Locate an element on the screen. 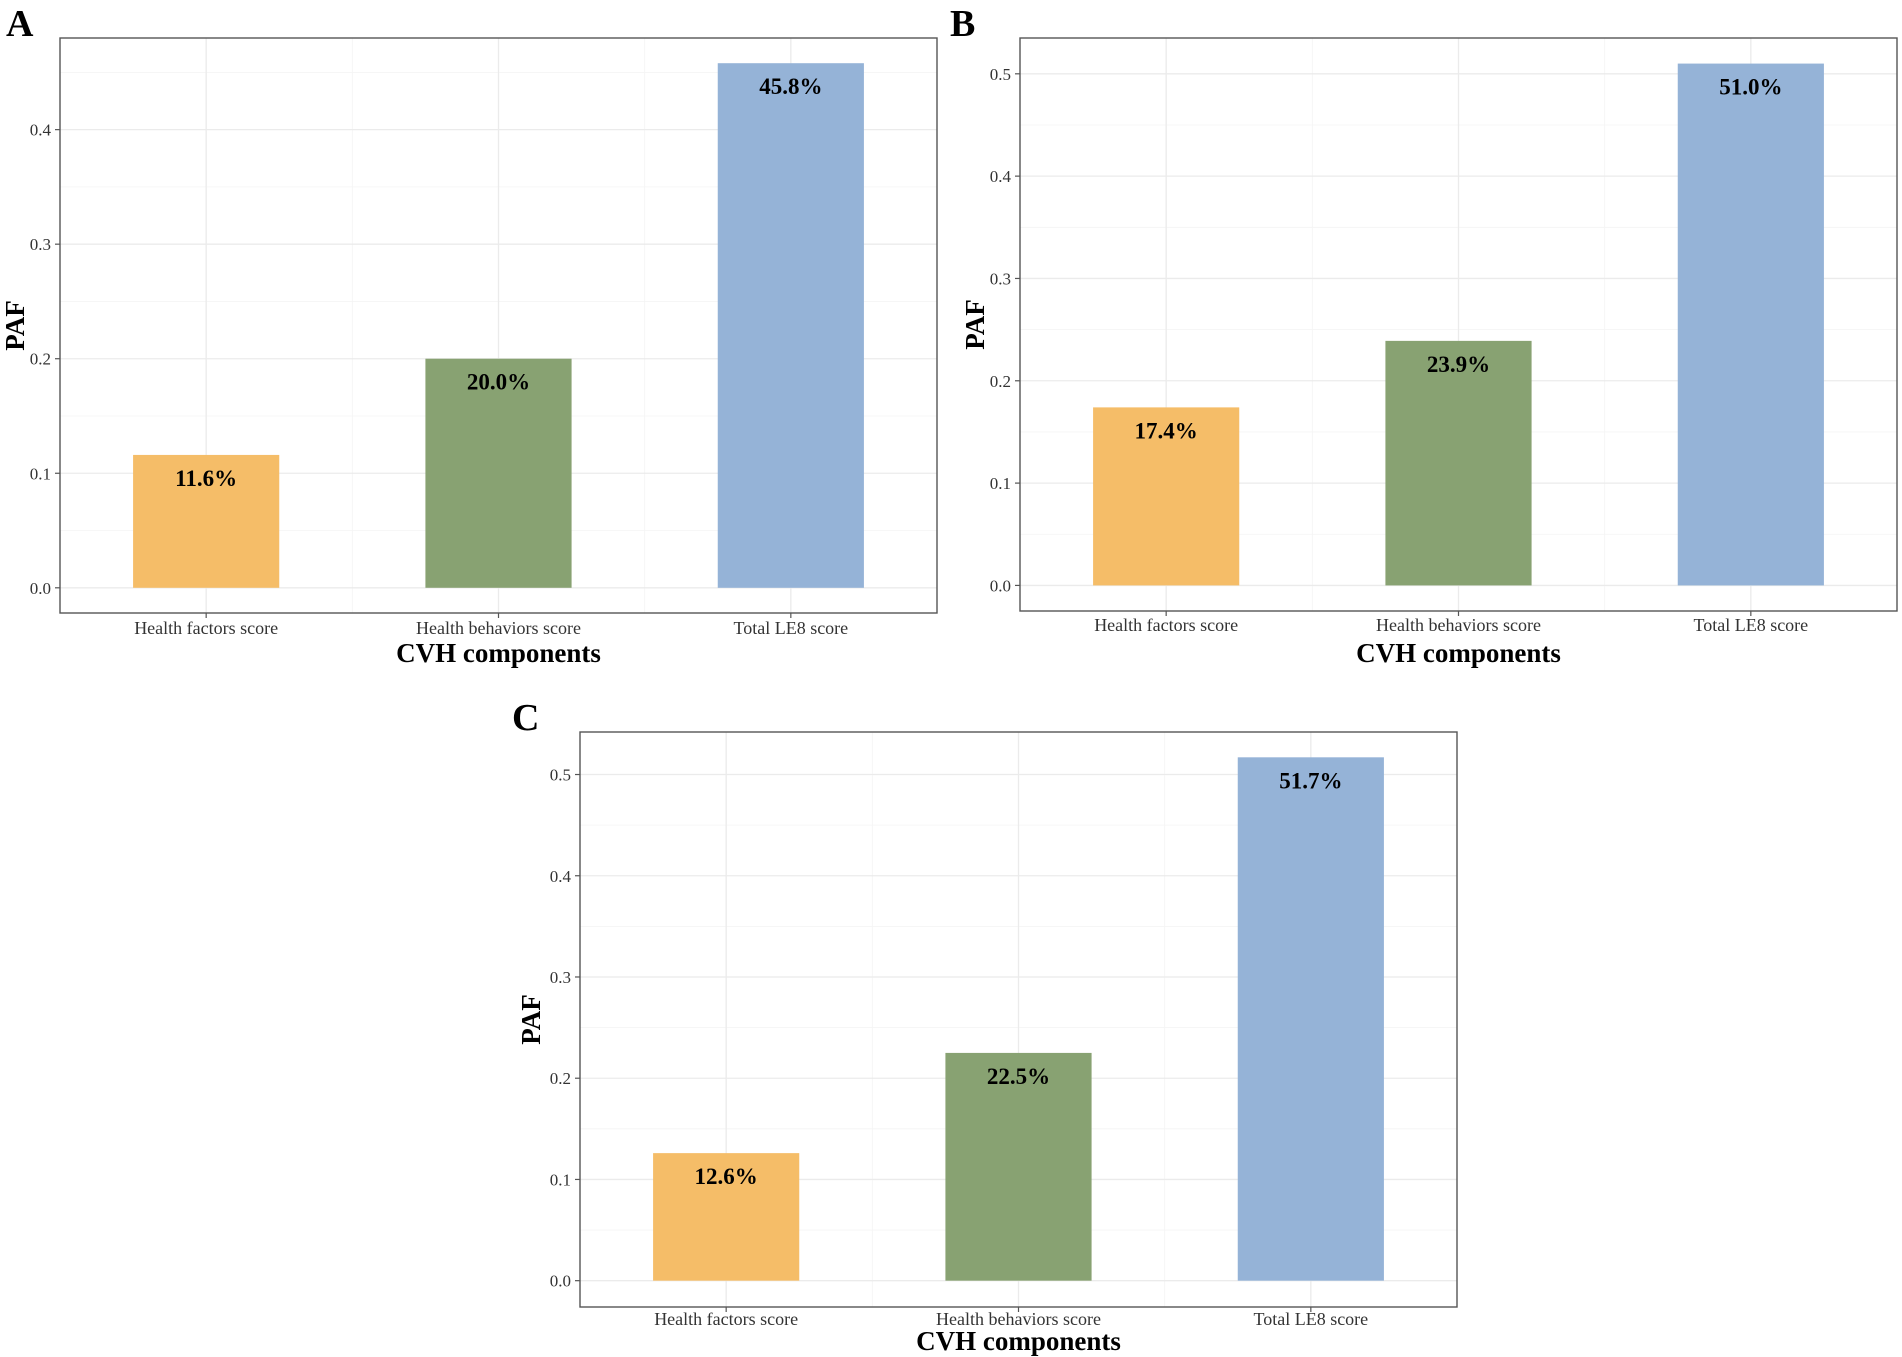 Image resolution: width=1902 pixels, height=1357 pixels. bar-data-label: 45.8% is located at coordinates (790, 86).